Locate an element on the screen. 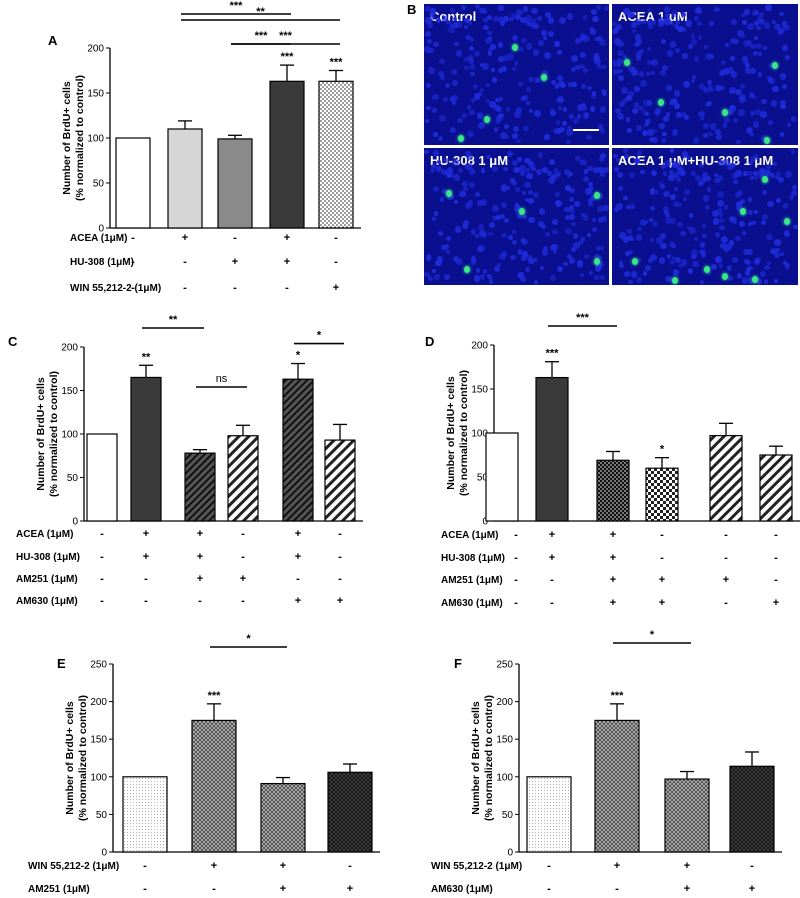 Image resolution: width=800 pixels, height=898 pixels. y-axis-label: Number of BrdU+ cells is located at coordinates (41, 434).